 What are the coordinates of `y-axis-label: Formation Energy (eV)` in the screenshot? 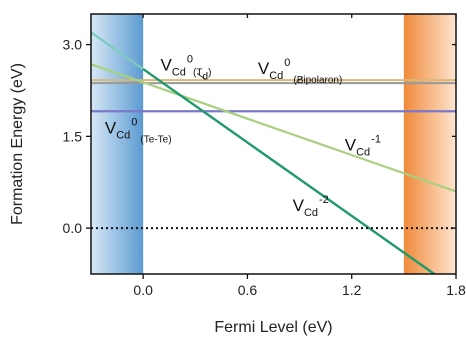 It's located at (17, 144).